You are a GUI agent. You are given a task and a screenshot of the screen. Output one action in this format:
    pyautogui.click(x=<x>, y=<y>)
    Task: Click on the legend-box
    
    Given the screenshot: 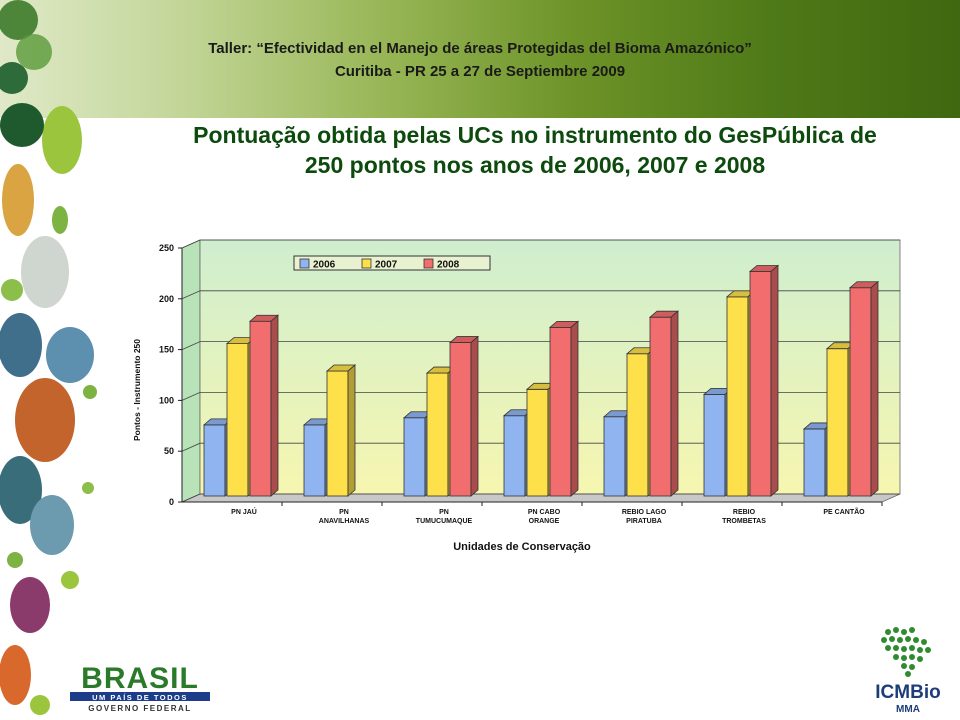 What is the action you would take?
    pyautogui.click(x=392, y=263)
    